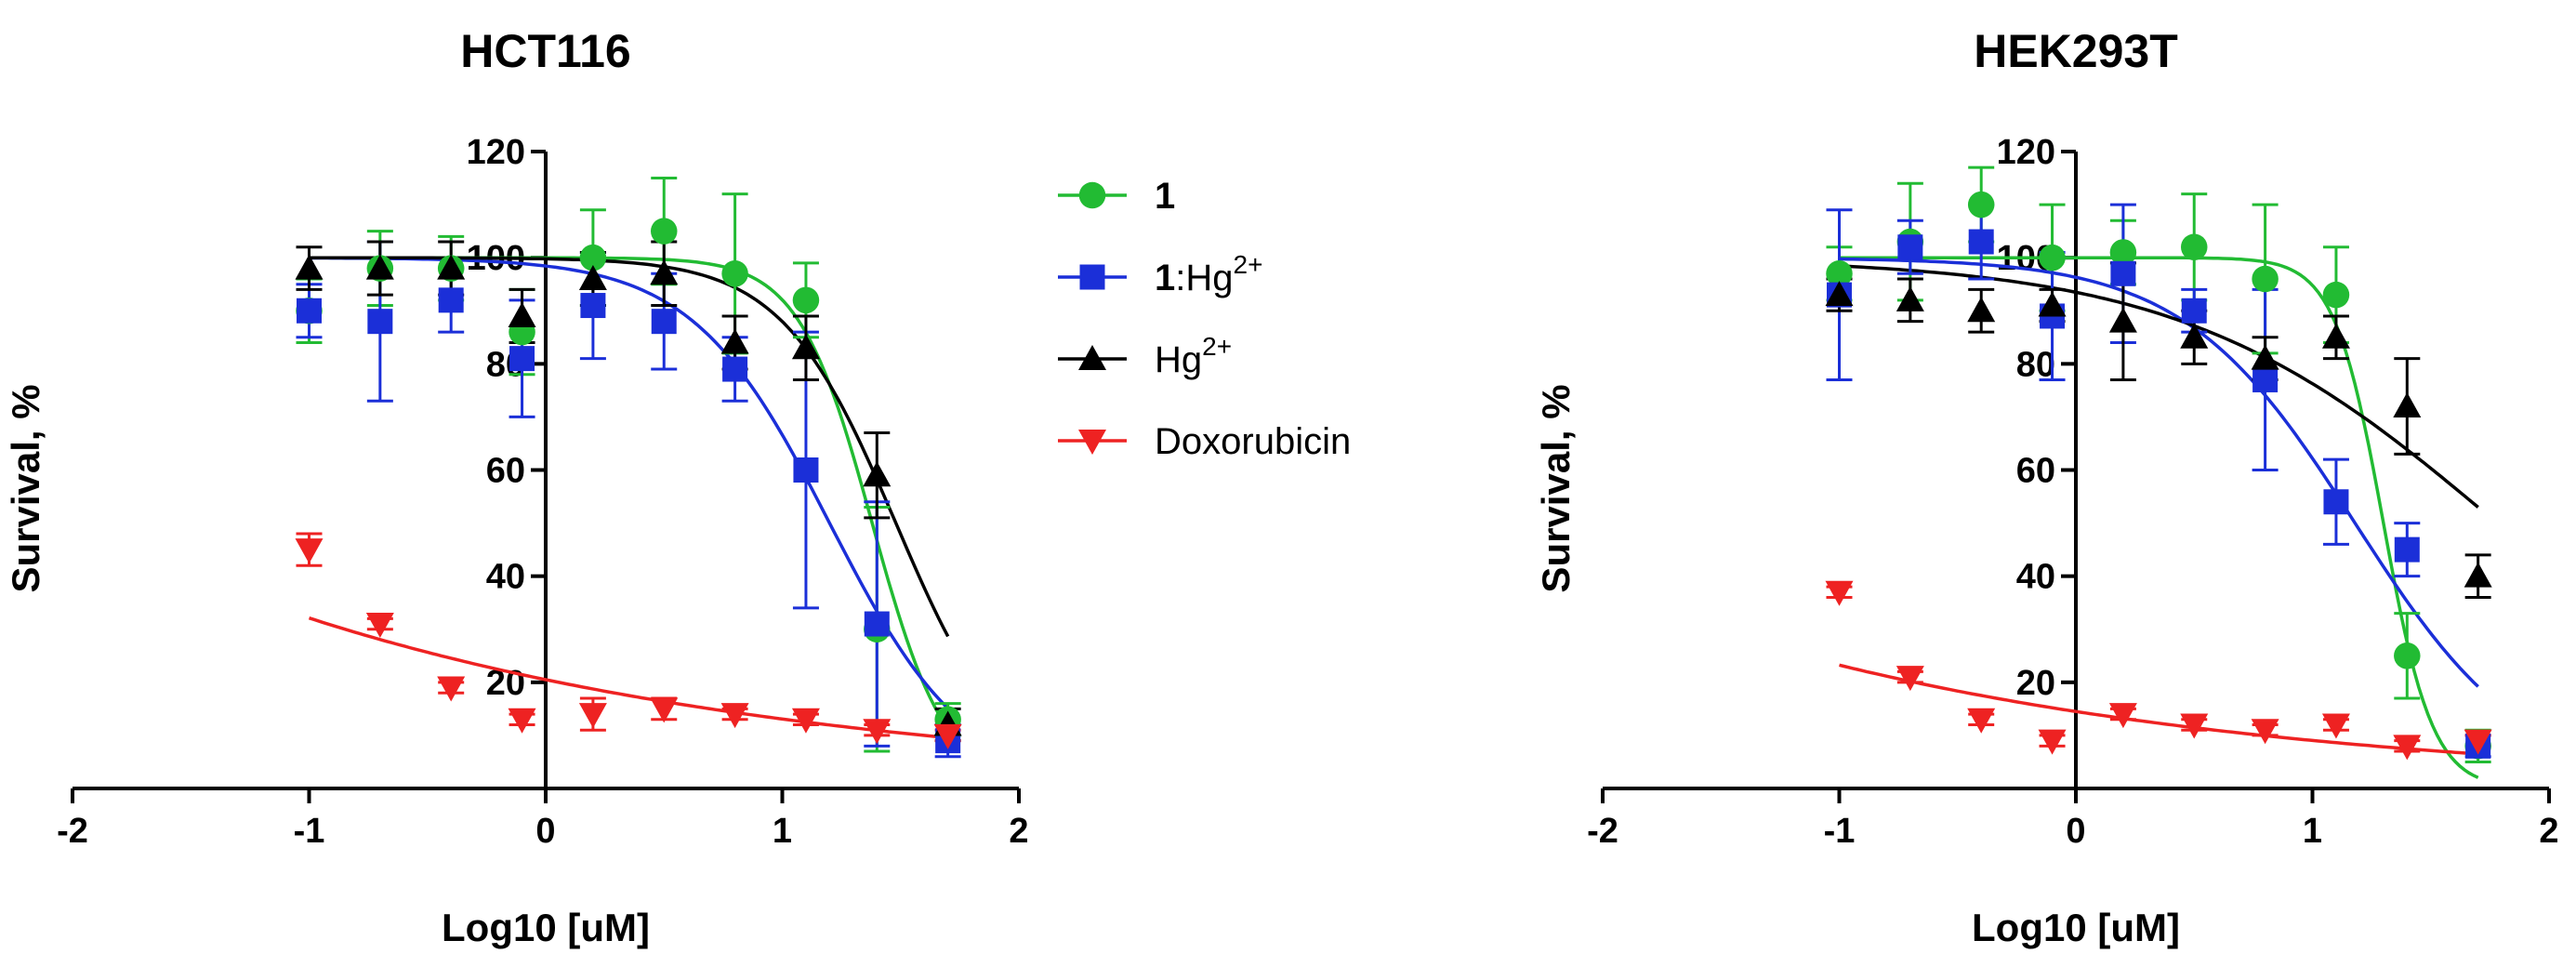  What do you see at coordinates (629, 447) in the screenshot?
I see `fit-curve-hg2-` at bounding box center [629, 447].